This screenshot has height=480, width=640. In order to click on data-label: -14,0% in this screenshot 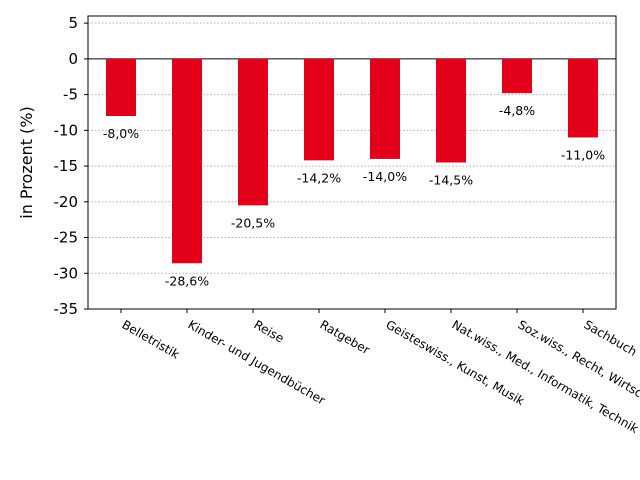, I will do `click(385, 176)`.